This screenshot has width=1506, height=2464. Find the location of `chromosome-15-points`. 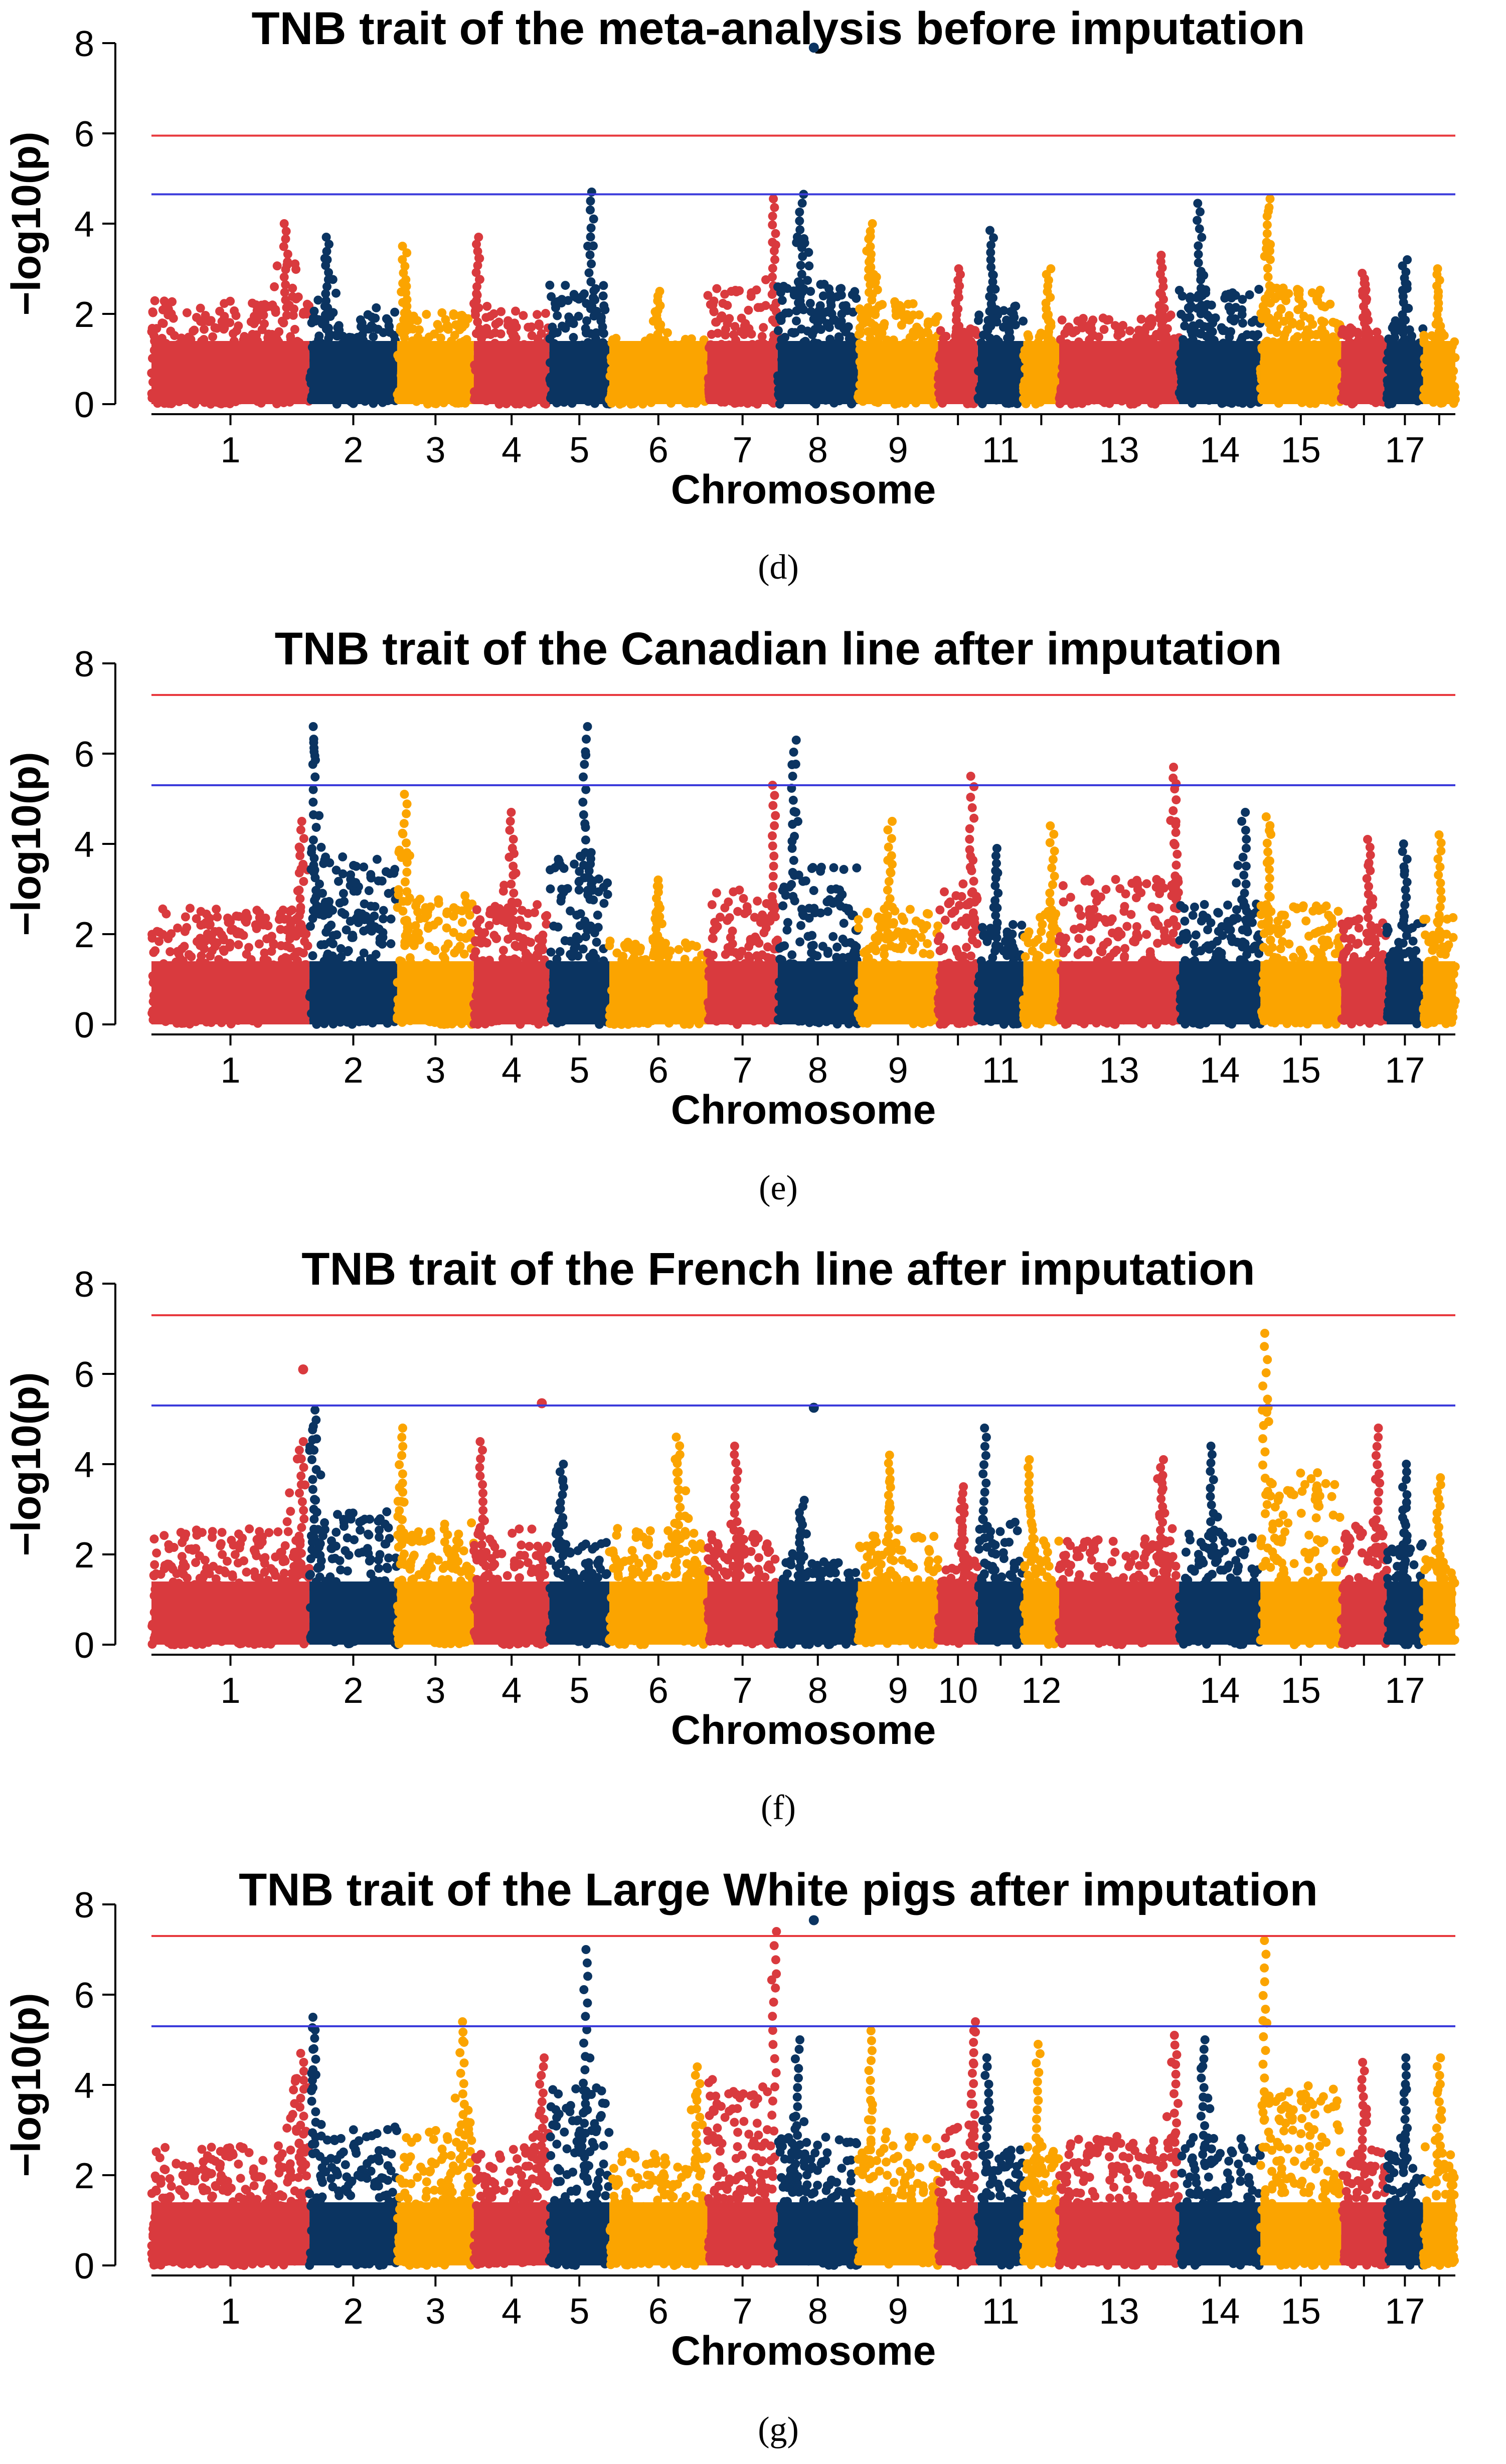

chromosome-15-points is located at coordinates (1301, 301).